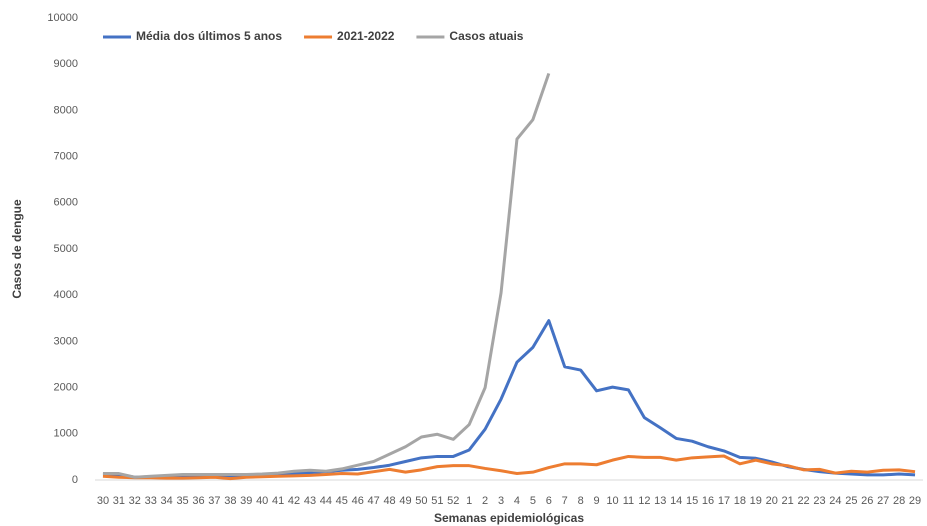  I want to click on x-tick-label: 15, so click(692, 501).